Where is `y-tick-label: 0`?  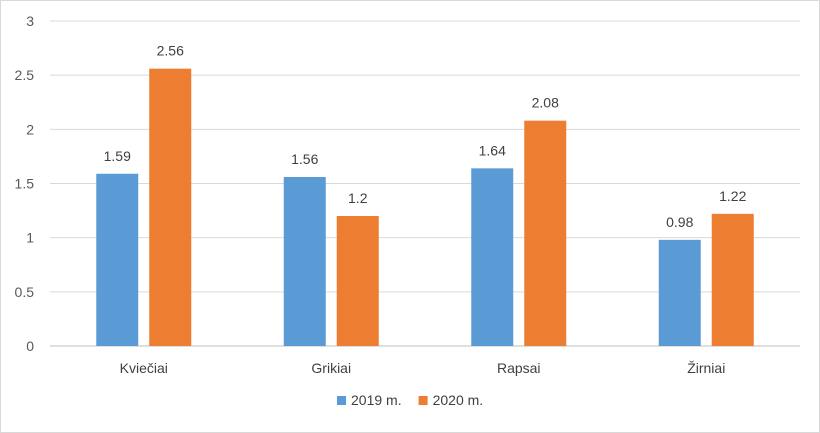
y-tick-label: 0 is located at coordinates (30, 346).